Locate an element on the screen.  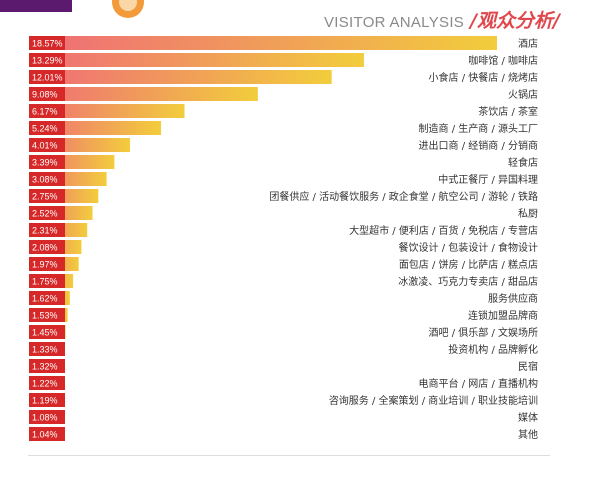
value-label-6: 4.01% is located at coordinates (45, 146).